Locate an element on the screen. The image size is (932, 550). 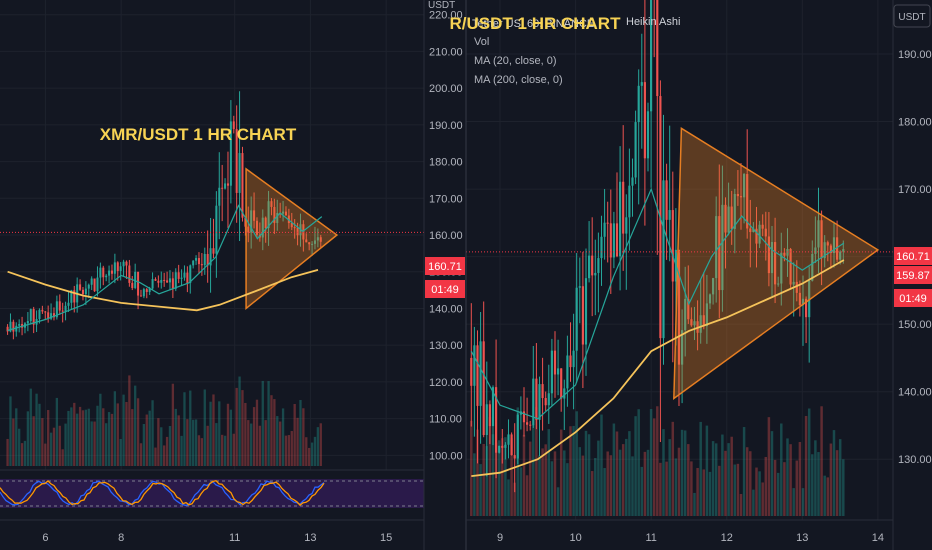
left-chart-title: XMR/USDT 1 HR CHART is located at coordinates (198, 134).